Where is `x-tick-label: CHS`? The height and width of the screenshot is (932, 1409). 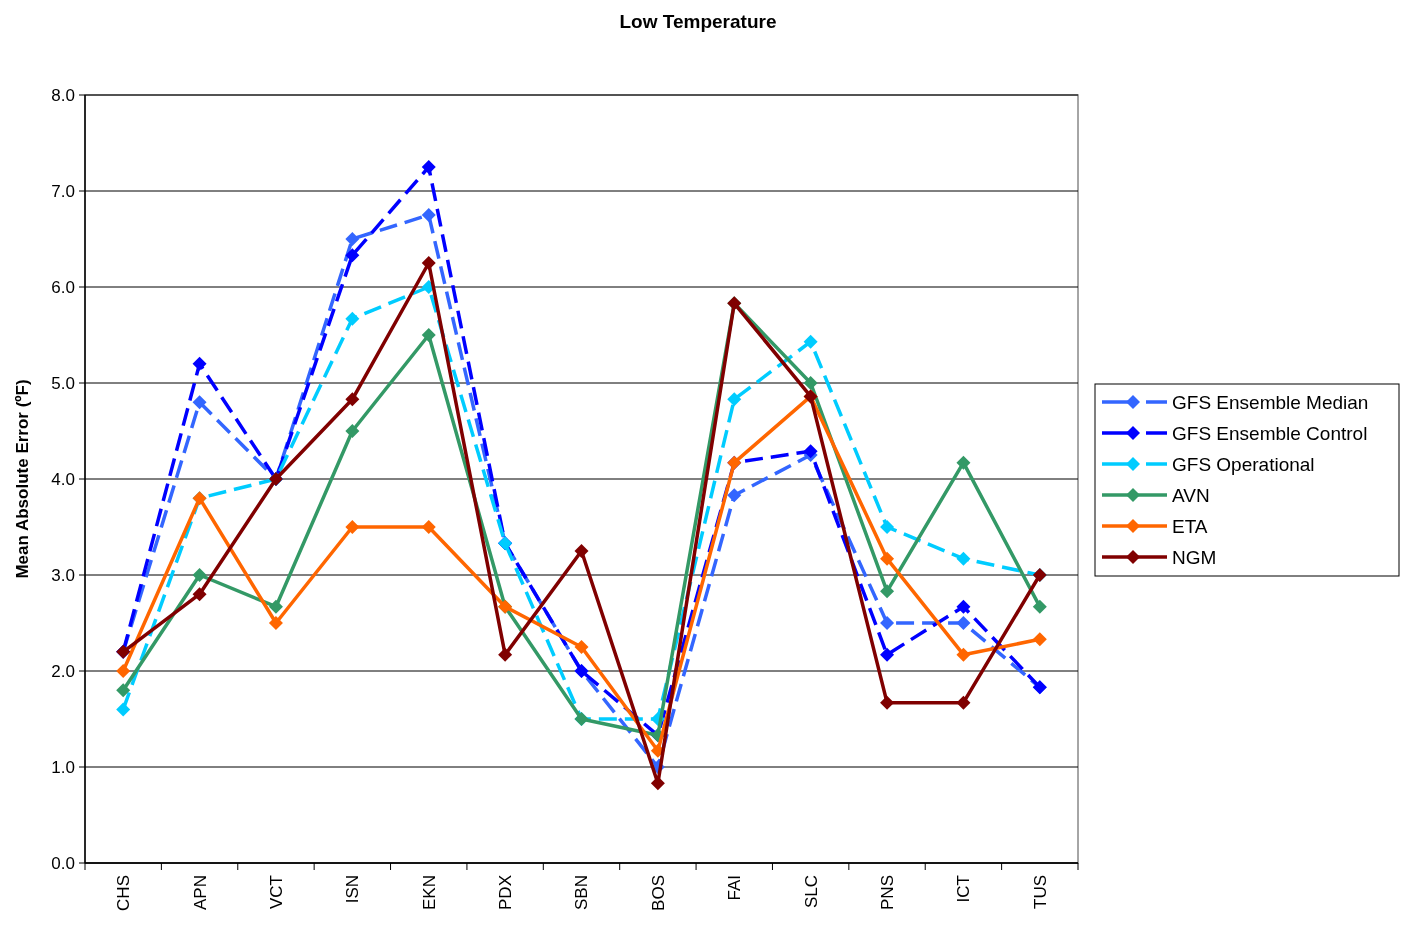
x-tick-label: CHS is located at coordinates (124, 893).